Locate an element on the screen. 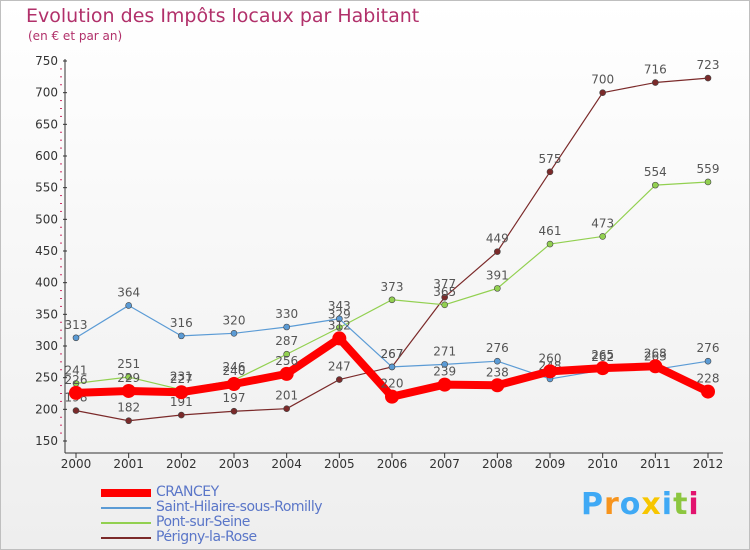  y-tick-label: 550 is located at coordinates (46, 188).